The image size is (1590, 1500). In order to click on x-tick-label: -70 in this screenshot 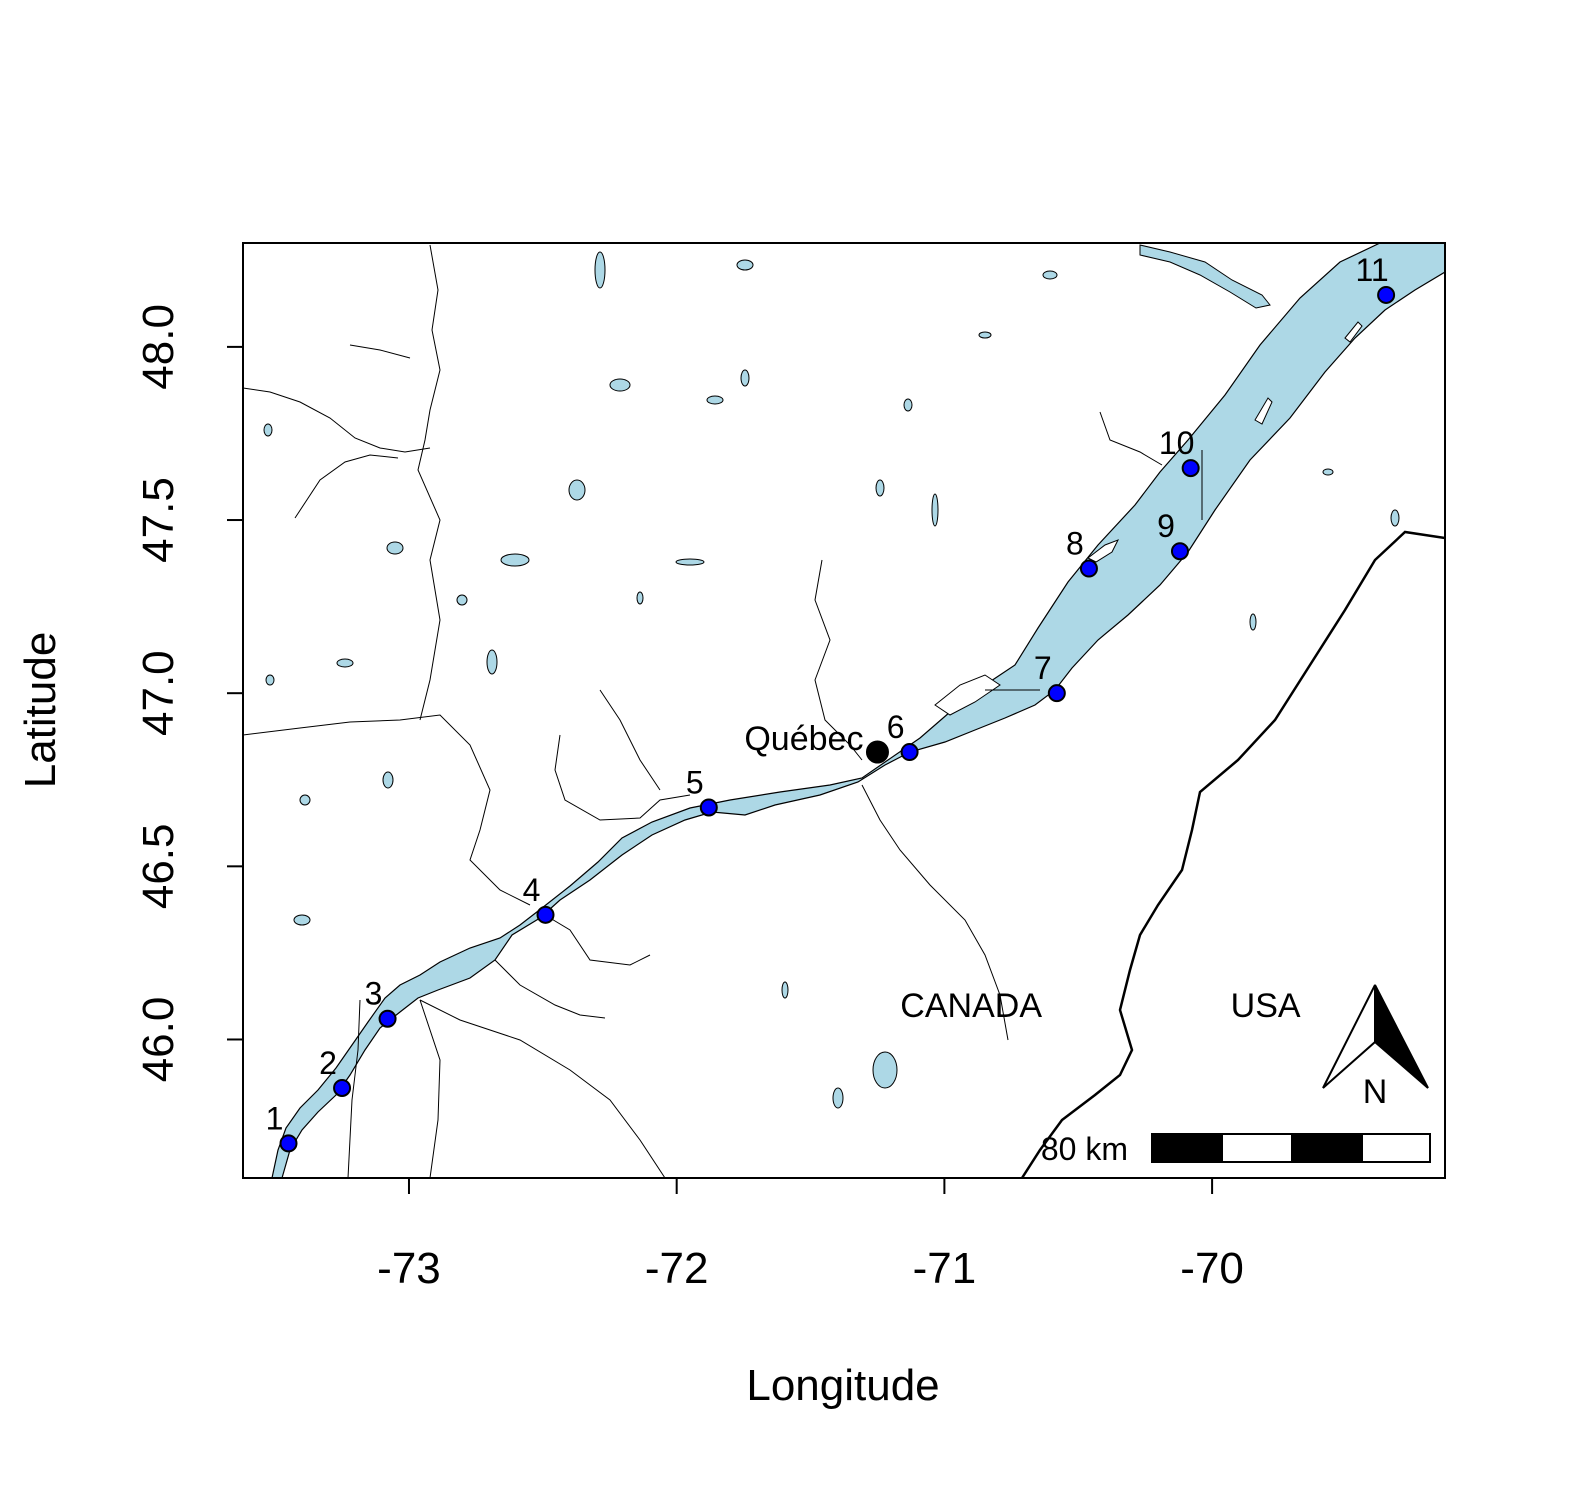, I will do `click(1212, 1268)`.